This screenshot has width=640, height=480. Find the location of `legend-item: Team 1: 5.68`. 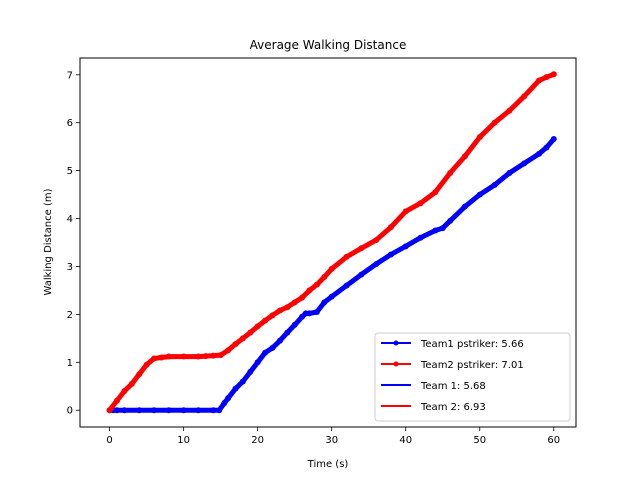

legend-item: Team 1: 5.68 is located at coordinates (433, 386).